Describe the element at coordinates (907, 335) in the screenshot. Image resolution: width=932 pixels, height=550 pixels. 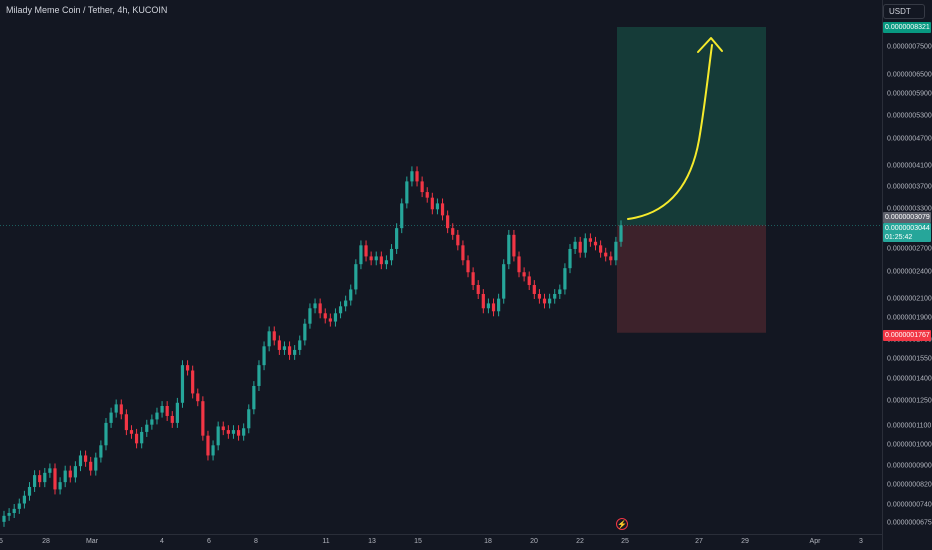
I see `stop-price-badge: 0.0000001767` at that location.